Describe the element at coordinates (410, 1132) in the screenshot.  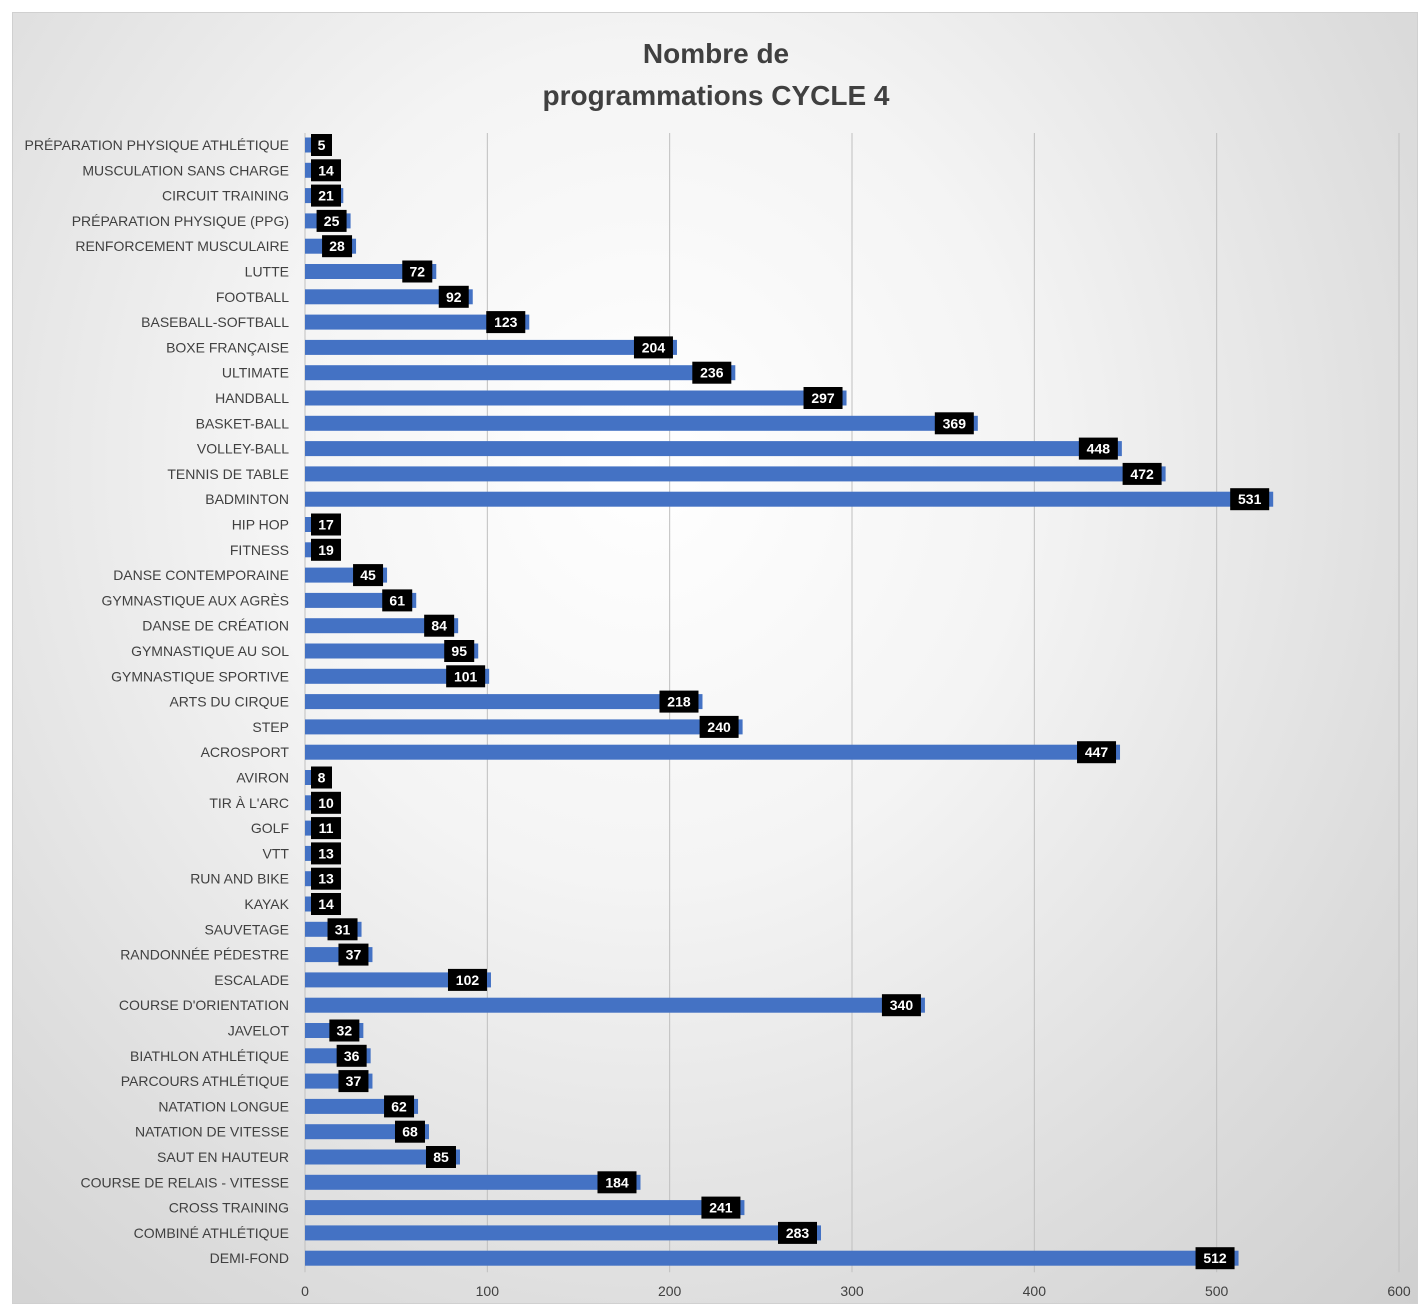
I see `data-label: 68` at that location.